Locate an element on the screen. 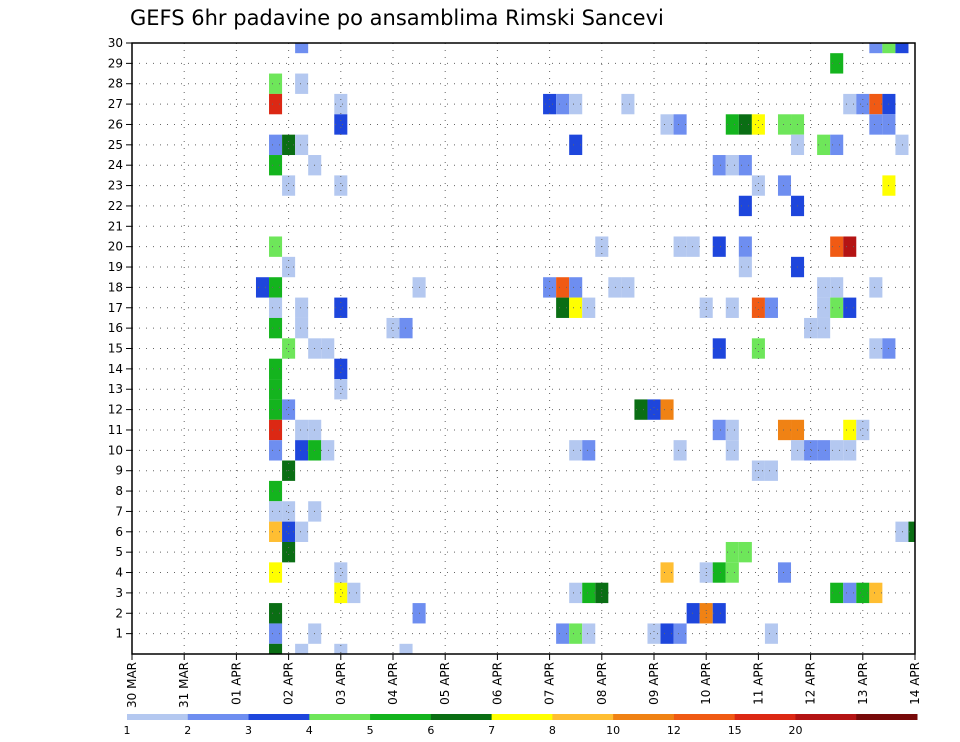 The height and width of the screenshot is (742, 960). y-tick-label: 14 is located at coordinates (115, 369).